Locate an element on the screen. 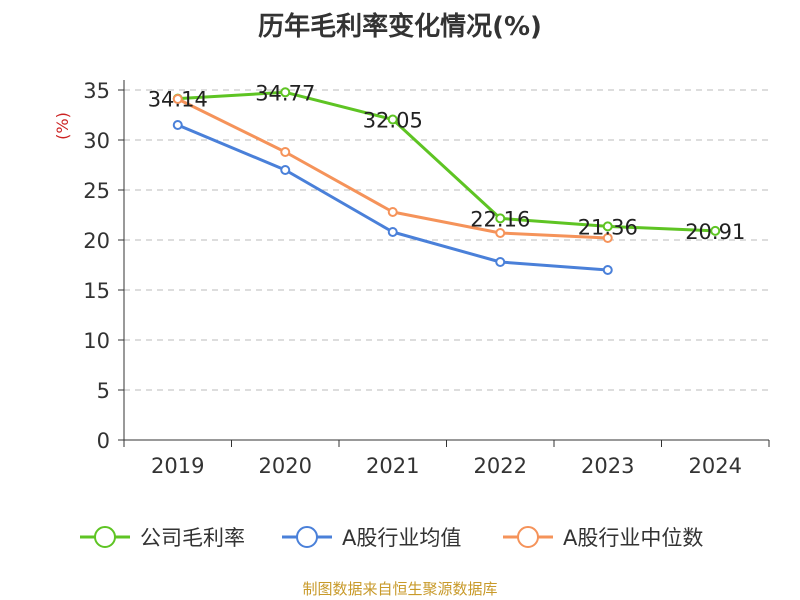 This screenshot has height=600, width=800. x-tick-label: 2020 is located at coordinates (285, 466).